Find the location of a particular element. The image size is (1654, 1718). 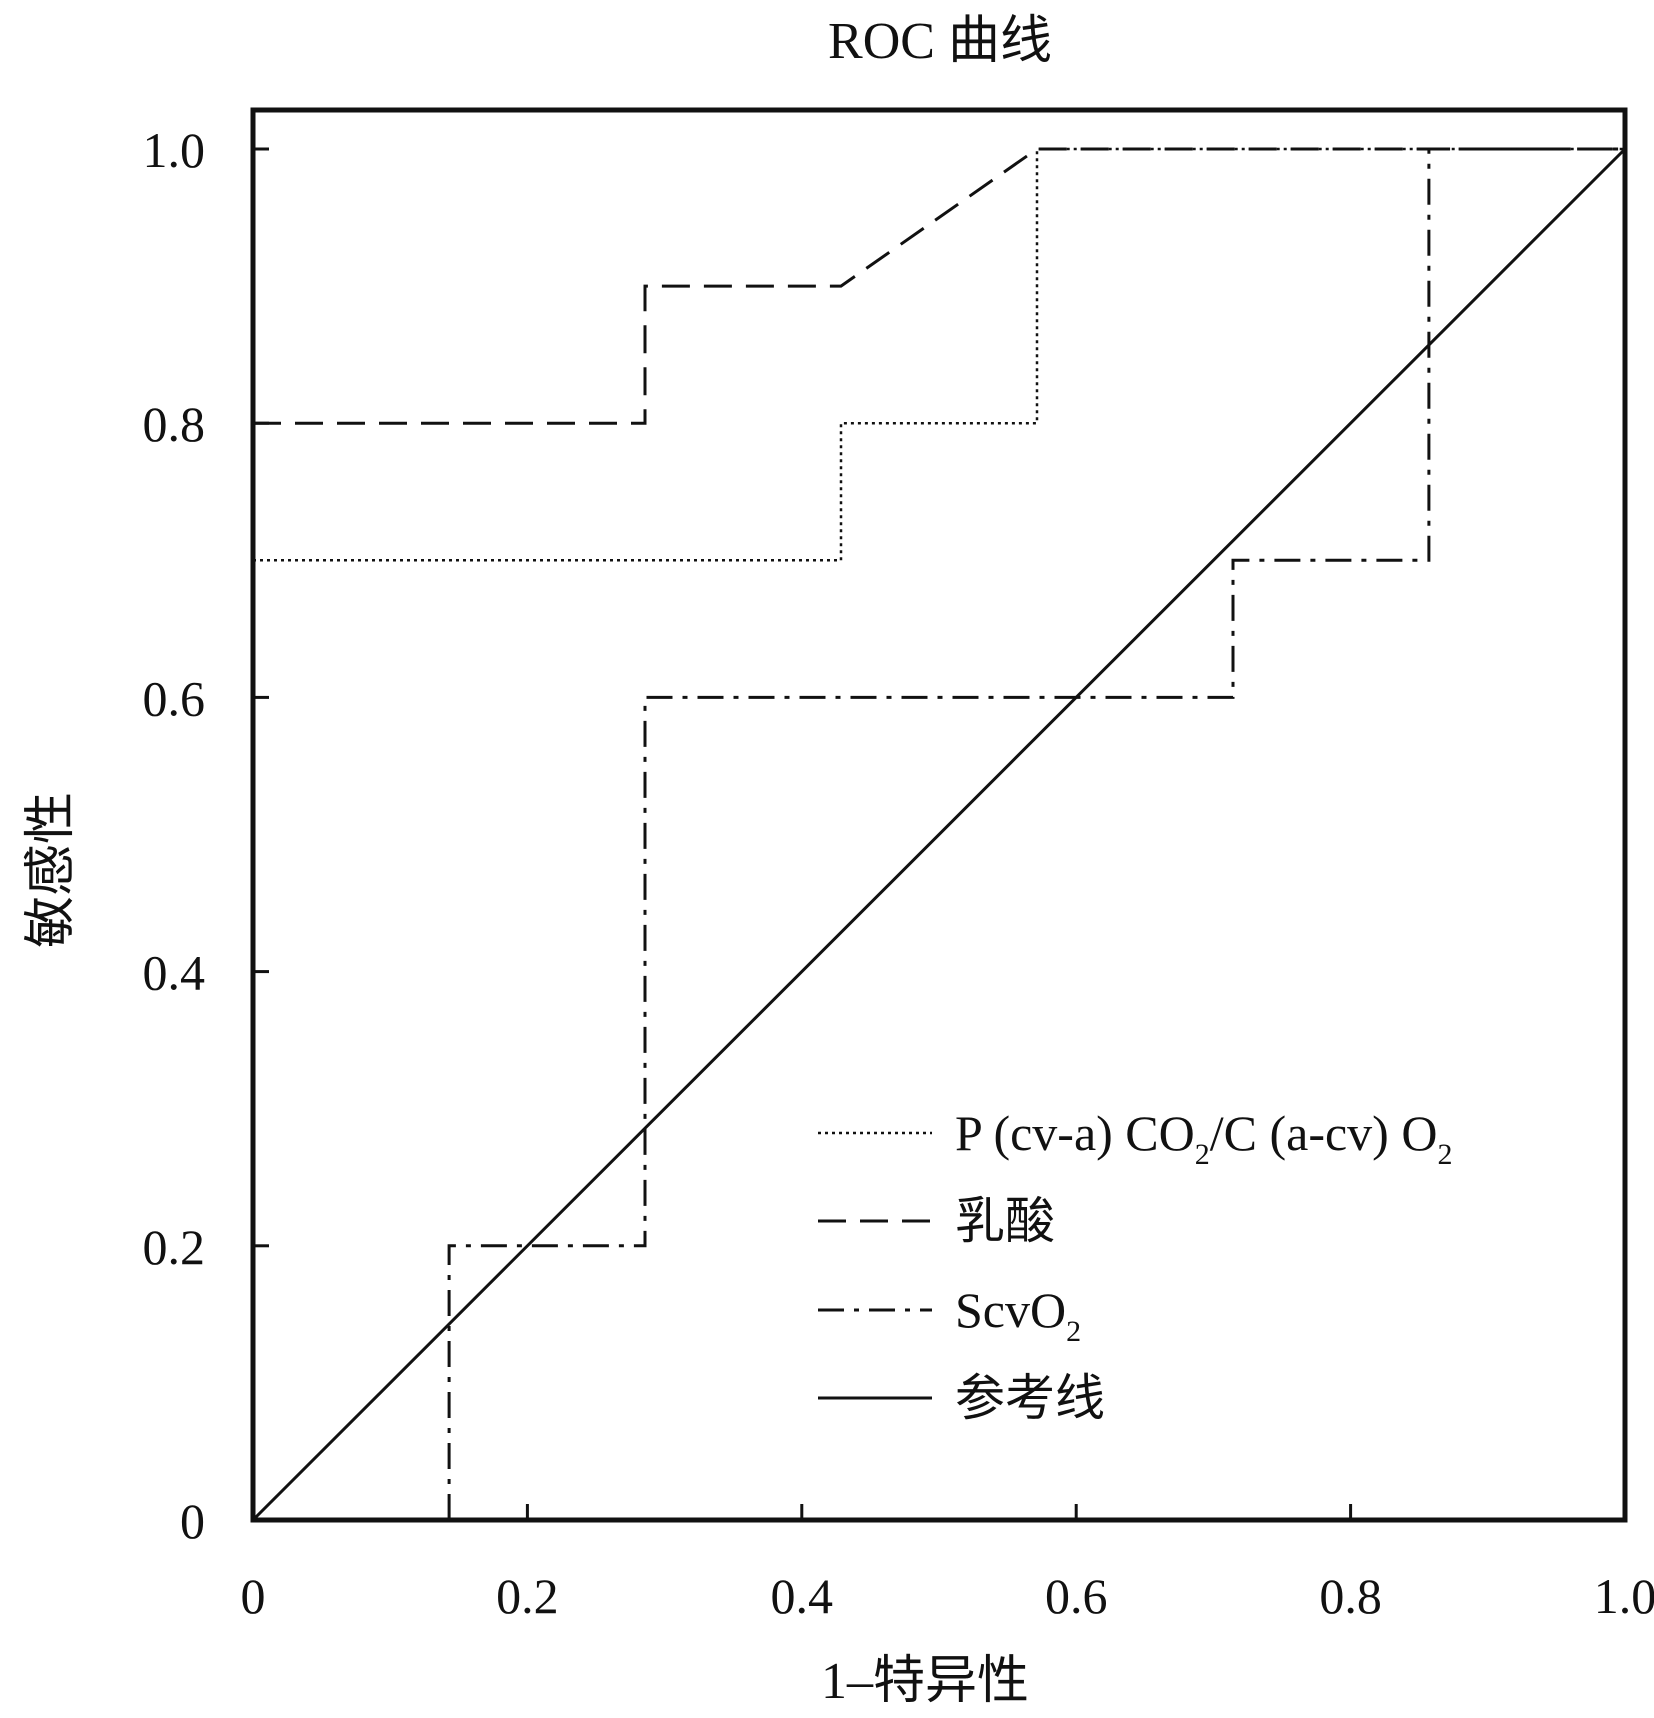

x-tick-label: 0.8 is located at coordinates (1350, 1596).